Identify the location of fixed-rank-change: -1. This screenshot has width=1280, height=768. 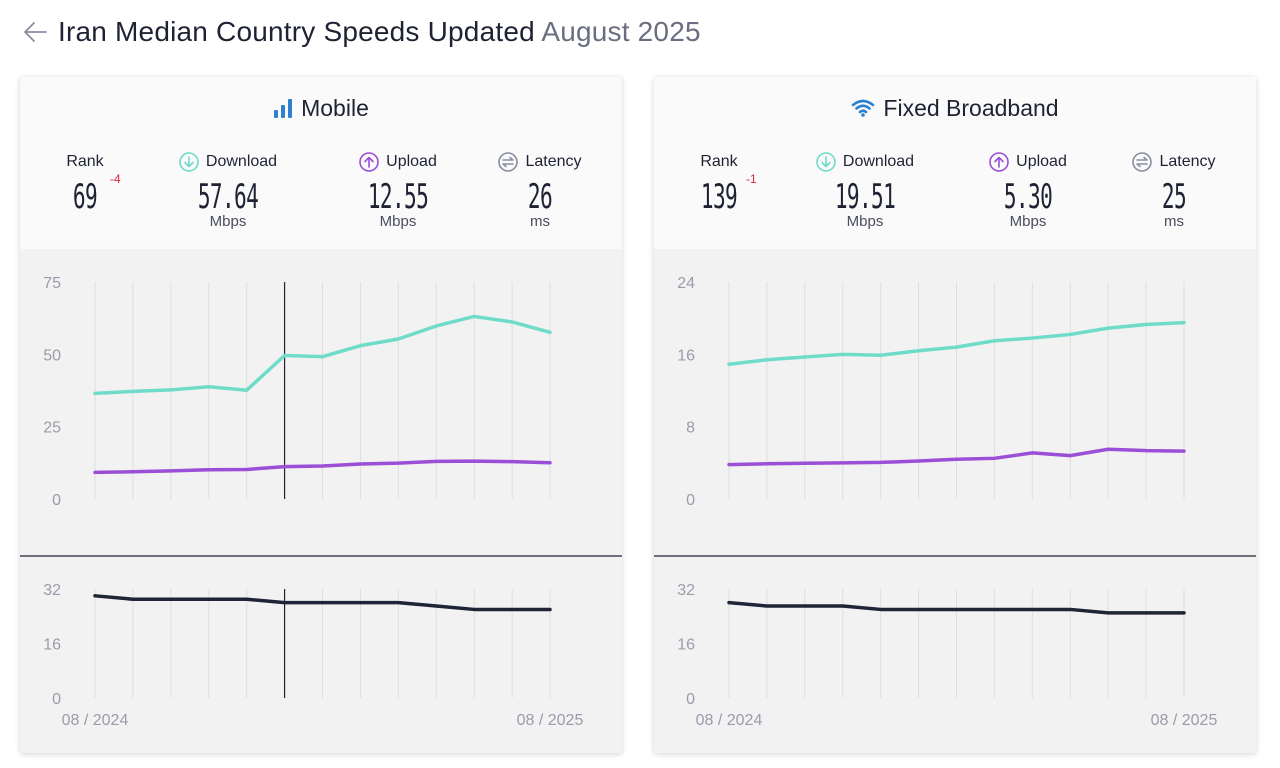
(751, 179).